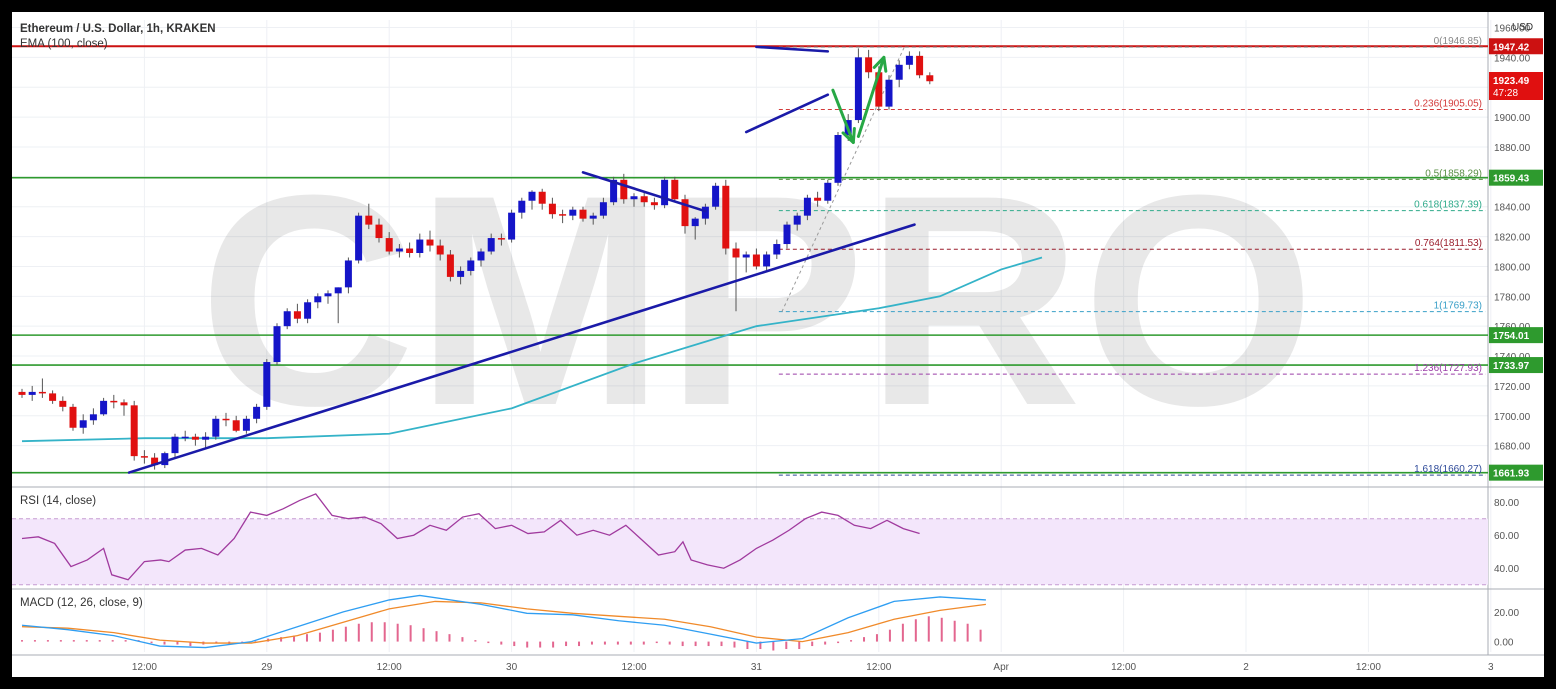  What do you see at coordinates (1448, 243) in the screenshot?
I see `fib-level-label: 0.764(1811.53)` at bounding box center [1448, 243].